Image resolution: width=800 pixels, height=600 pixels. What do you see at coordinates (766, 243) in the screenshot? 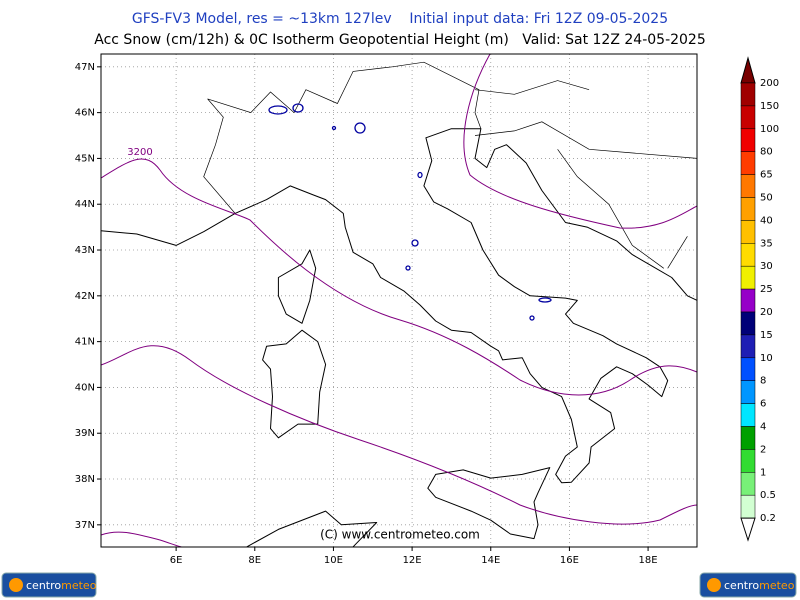
I see `colorbar-label: 35` at bounding box center [766, 243].